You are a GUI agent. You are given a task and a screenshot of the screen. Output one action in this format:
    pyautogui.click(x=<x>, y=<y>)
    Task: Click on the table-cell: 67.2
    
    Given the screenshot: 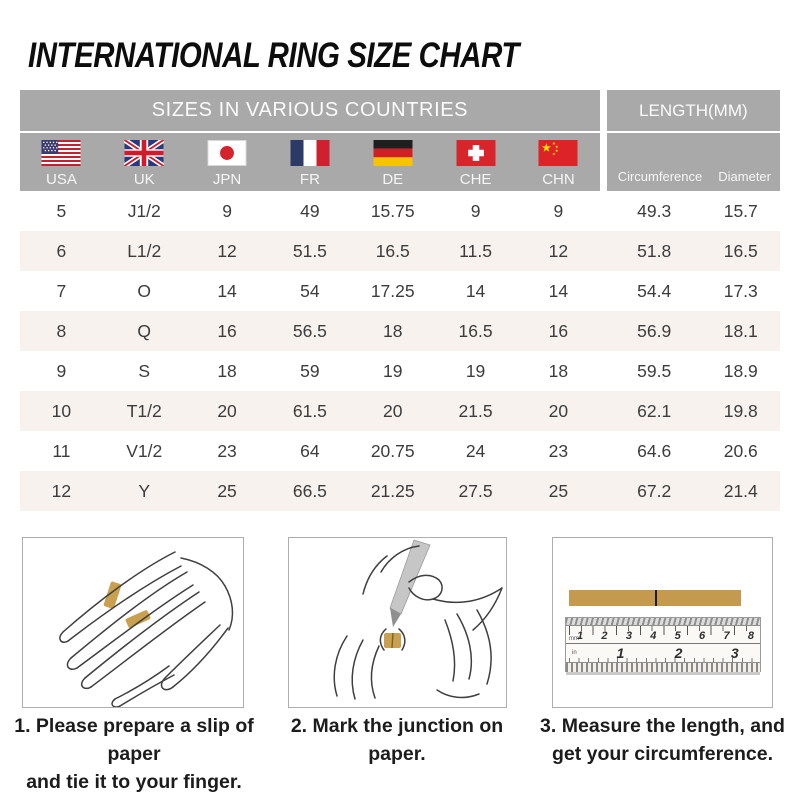 What is the action you would take?
    pyautogui.click(x=654, y=490)
    